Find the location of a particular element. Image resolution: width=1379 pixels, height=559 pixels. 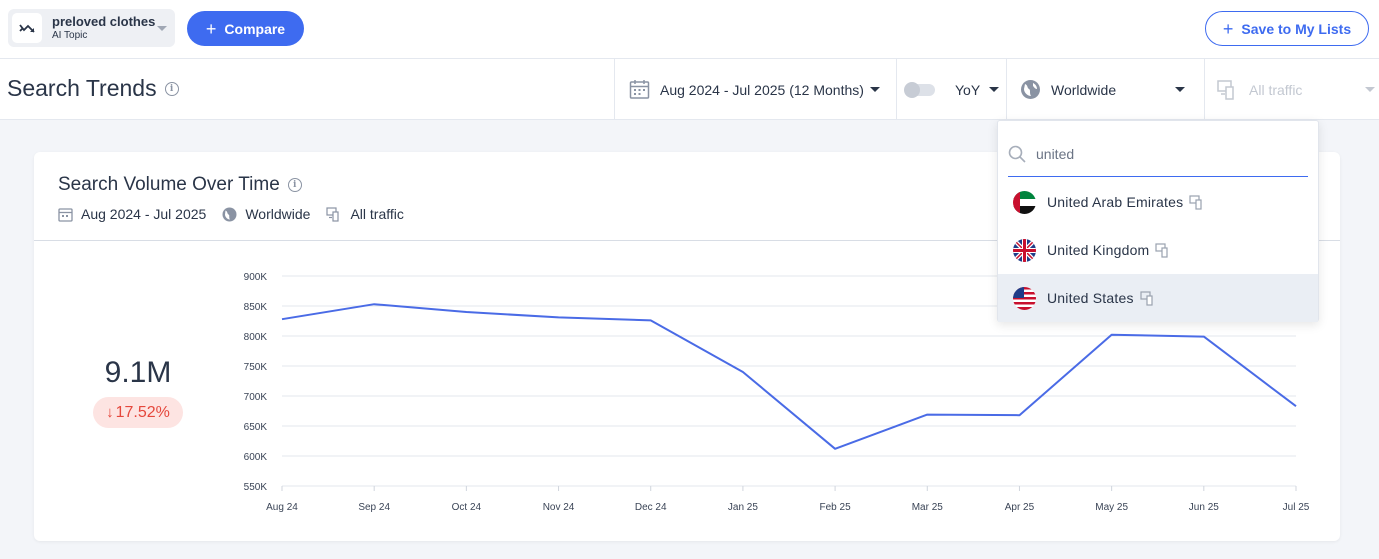

region-option-uk: United Kingdom is located at coordinates (1158, 250).